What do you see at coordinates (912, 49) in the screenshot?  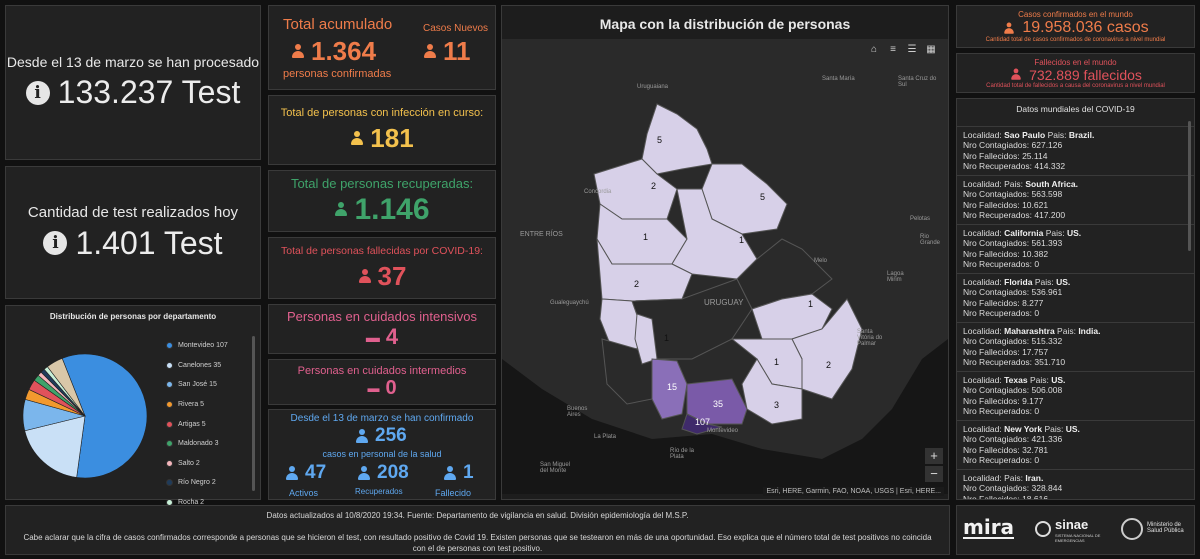 I see `list-icon: ☰` at bounding box center [912, 49].